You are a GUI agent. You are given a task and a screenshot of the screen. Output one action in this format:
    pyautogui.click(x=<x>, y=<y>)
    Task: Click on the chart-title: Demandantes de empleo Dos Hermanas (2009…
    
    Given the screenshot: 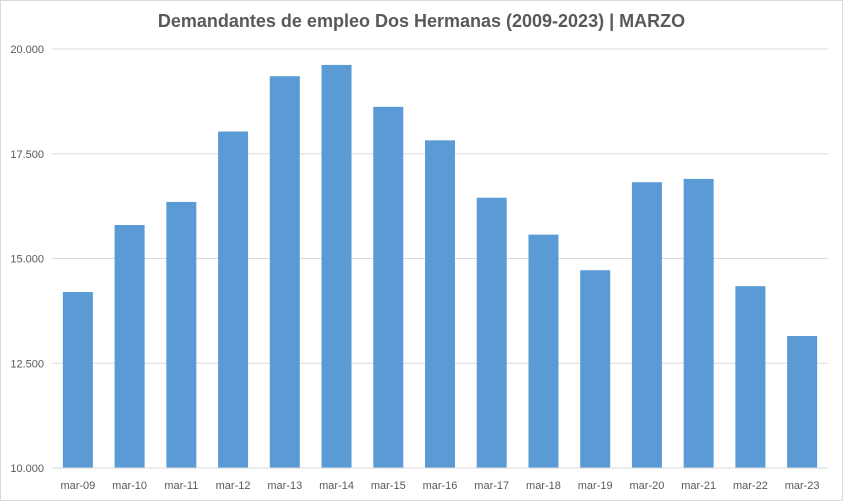 What is the action you would take?
    pyautogui.click(x=421, y=21)
    